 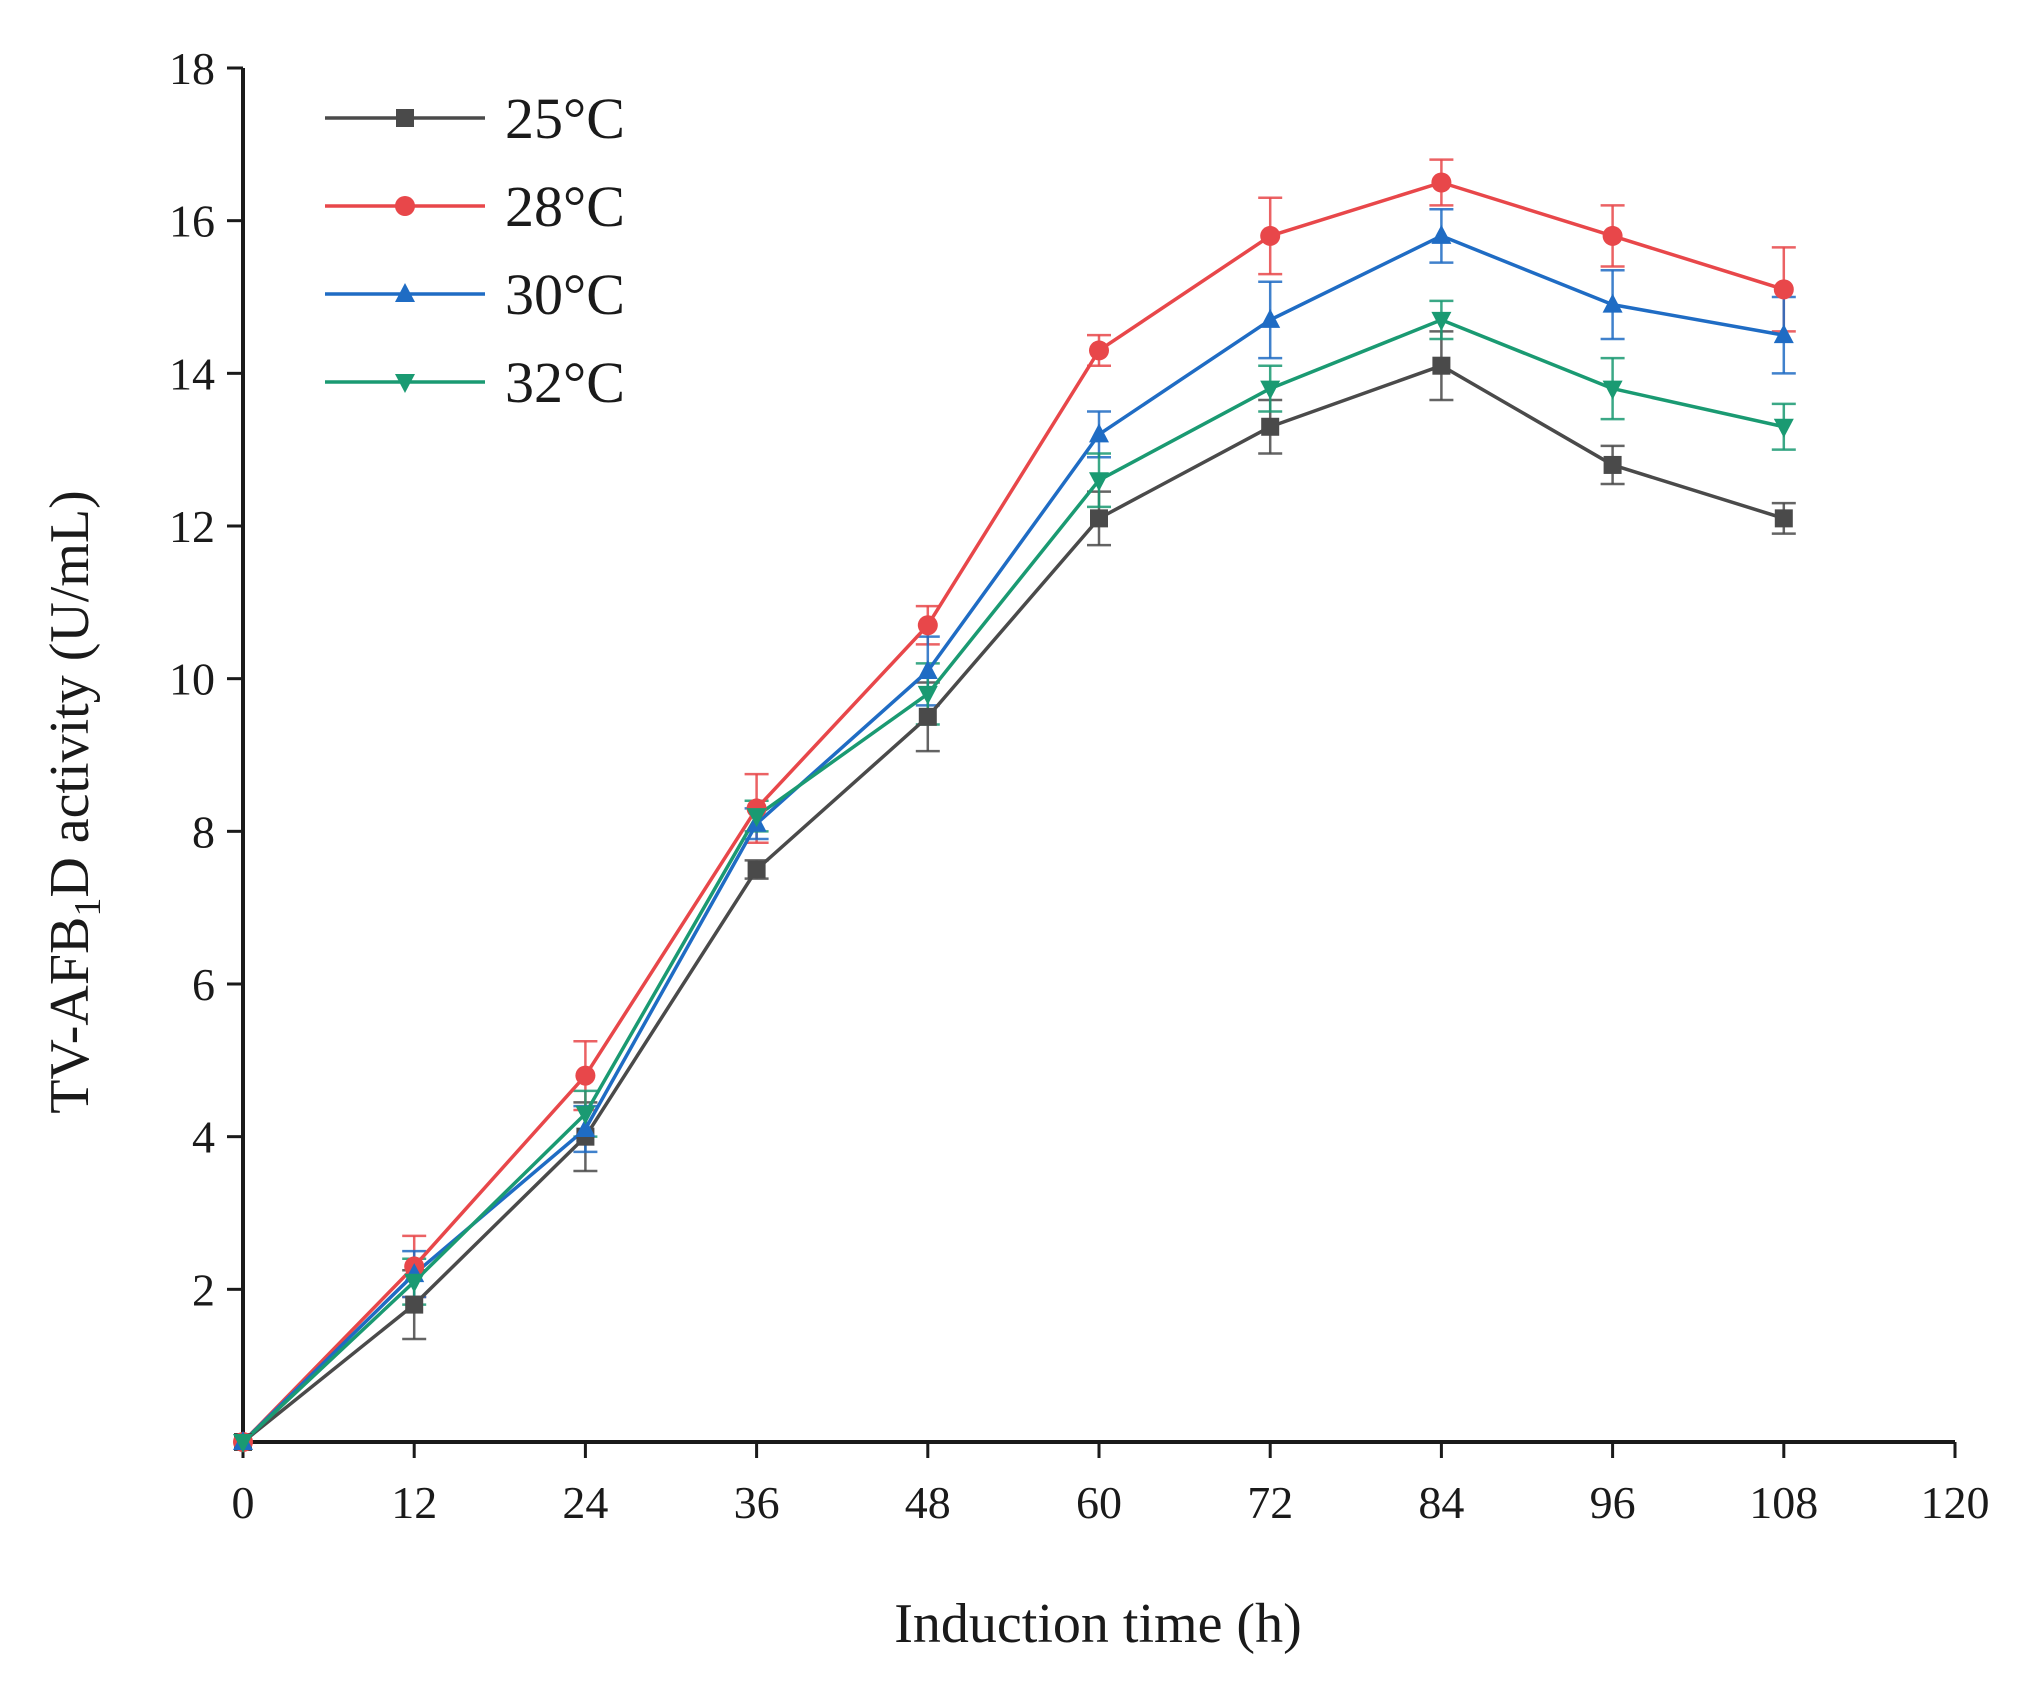 What do you see at coordinates (1613, 1502) in the screenshot?
I see `x-tick-label: 96` at bounding box center [1613, 1502].